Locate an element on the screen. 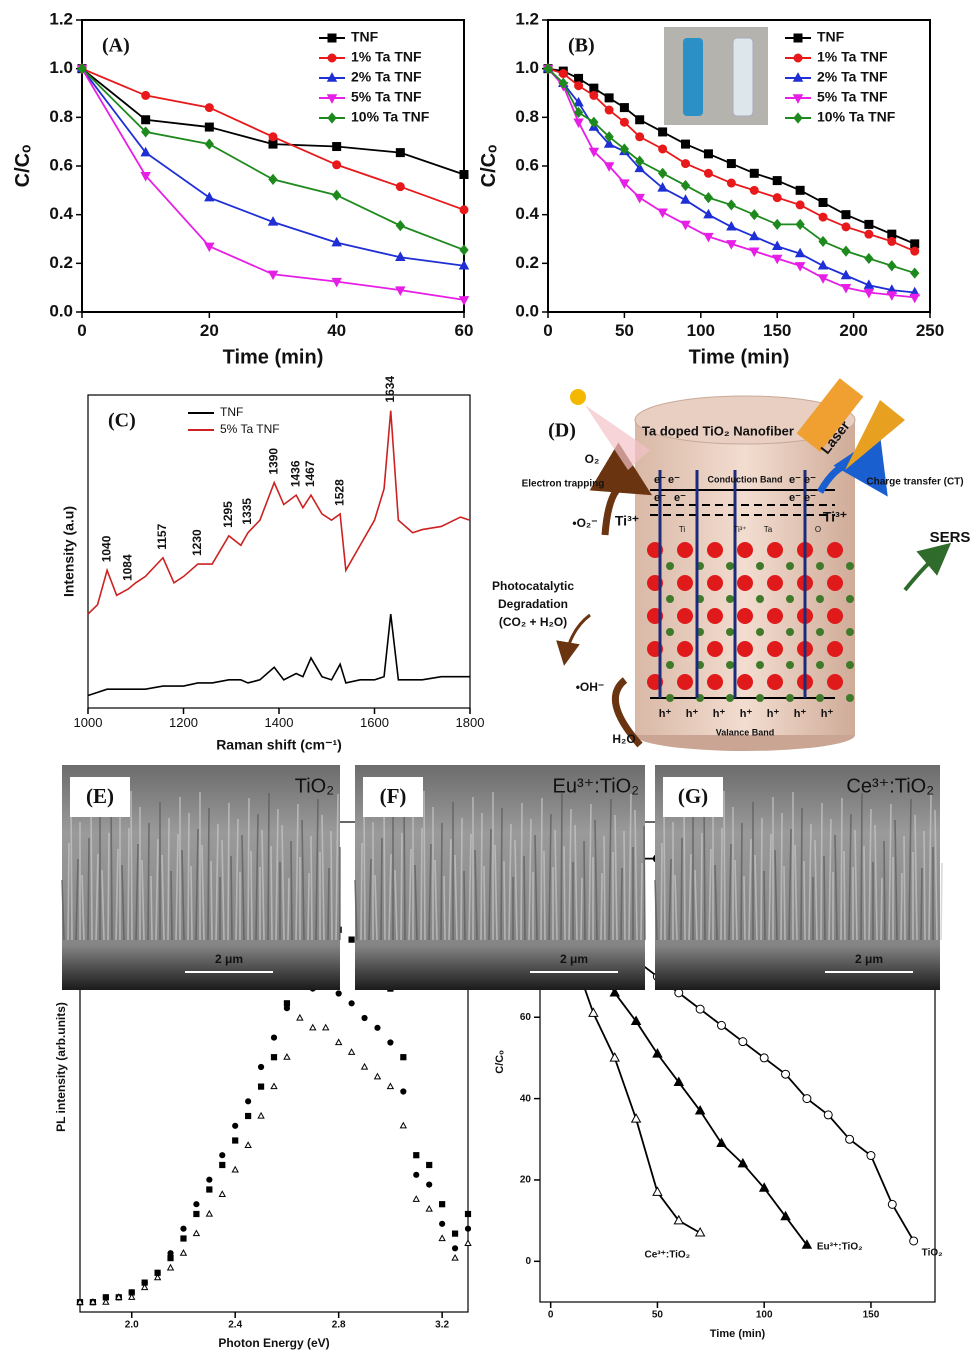  x-tick-label: 2.0 is located at coordinates (132, 1325).